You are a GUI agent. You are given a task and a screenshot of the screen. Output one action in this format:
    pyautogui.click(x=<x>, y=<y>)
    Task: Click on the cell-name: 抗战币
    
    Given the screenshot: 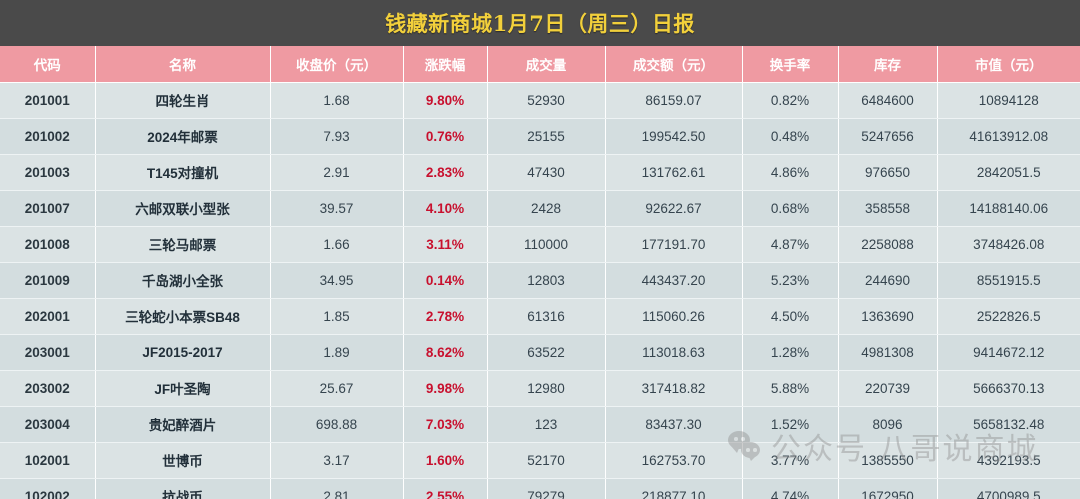 What is the action you would take?
    pyautogui.click(x=183, y=488)
    